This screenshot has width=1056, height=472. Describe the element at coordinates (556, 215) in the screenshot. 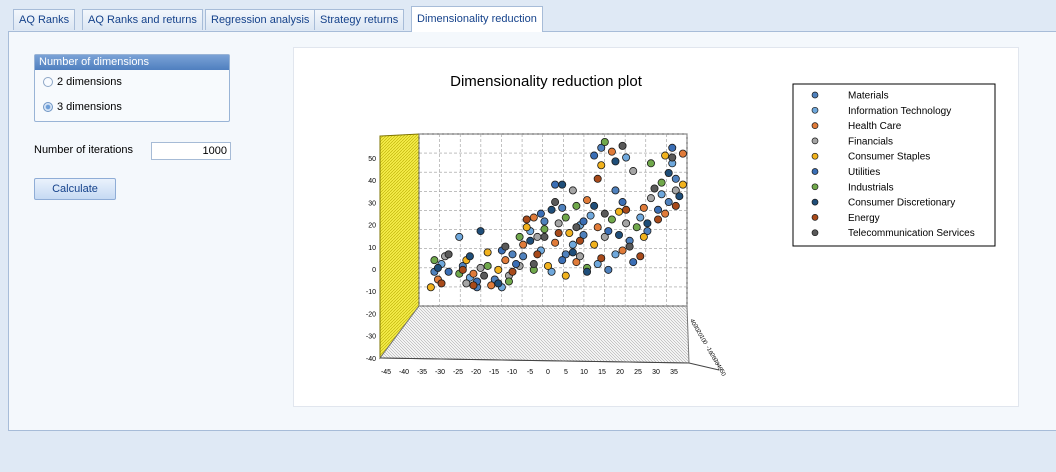

I see `scatter-points` at that location.